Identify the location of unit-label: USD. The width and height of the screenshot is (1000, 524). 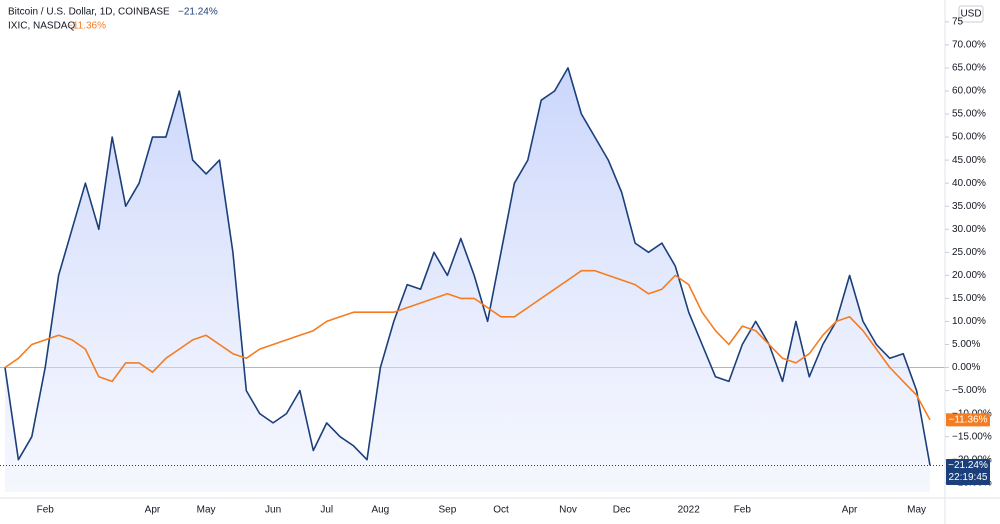
(970, 14).